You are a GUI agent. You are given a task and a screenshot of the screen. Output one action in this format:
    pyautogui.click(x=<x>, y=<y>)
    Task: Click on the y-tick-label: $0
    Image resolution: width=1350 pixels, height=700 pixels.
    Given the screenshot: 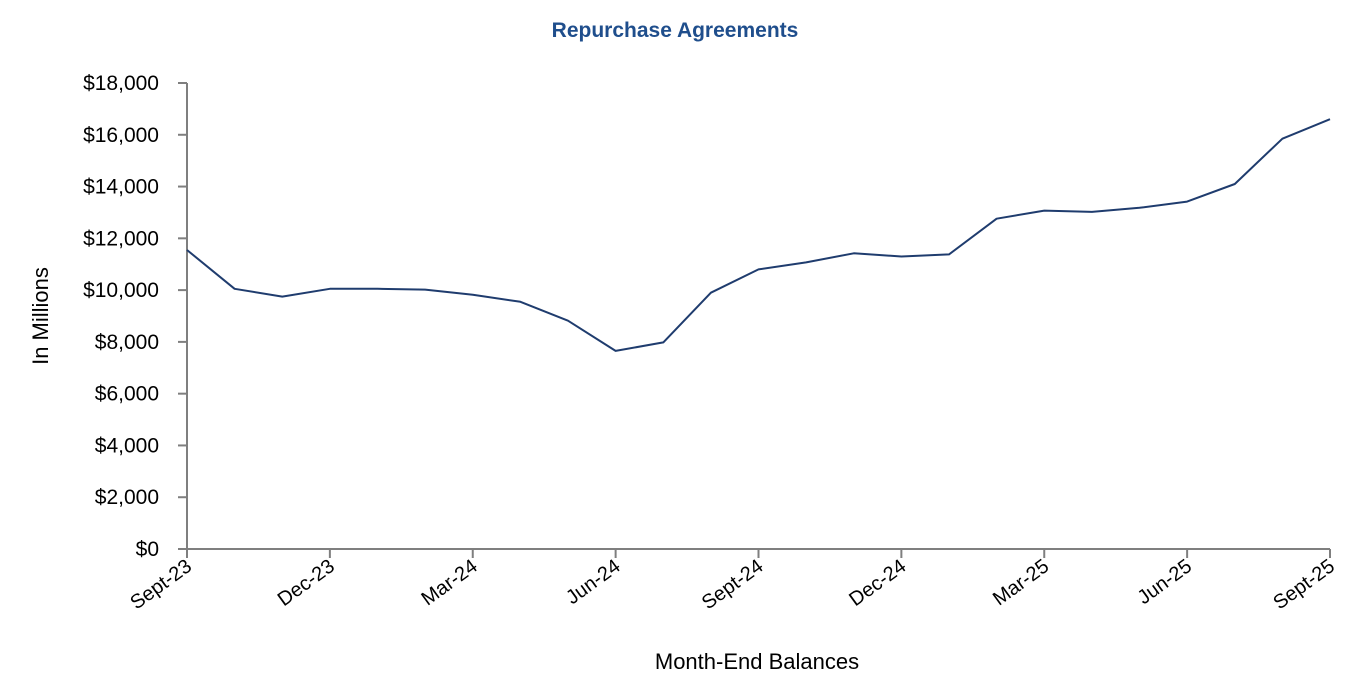 What is the action you would take?
    pyautogui.click(x=147, y=549)
    